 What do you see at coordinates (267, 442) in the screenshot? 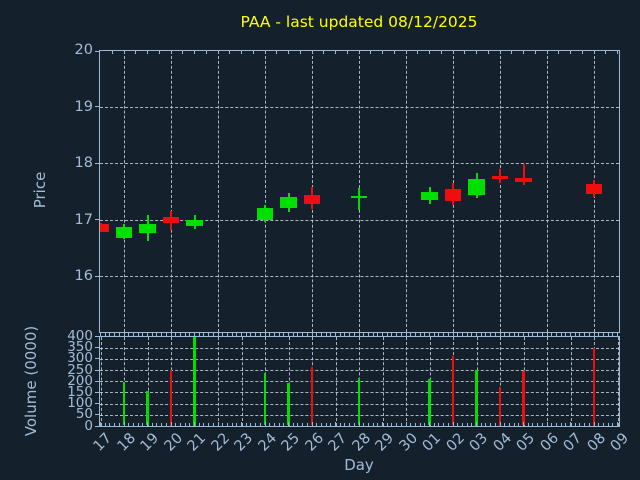
I see `x-tick-label-24: 24` at bounding box center [267, 442].